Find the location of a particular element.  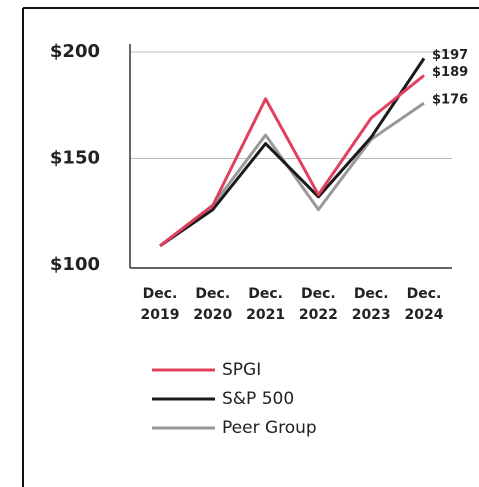

x-tick-label: Dec. 2019 is located at coordinates (160, 304).